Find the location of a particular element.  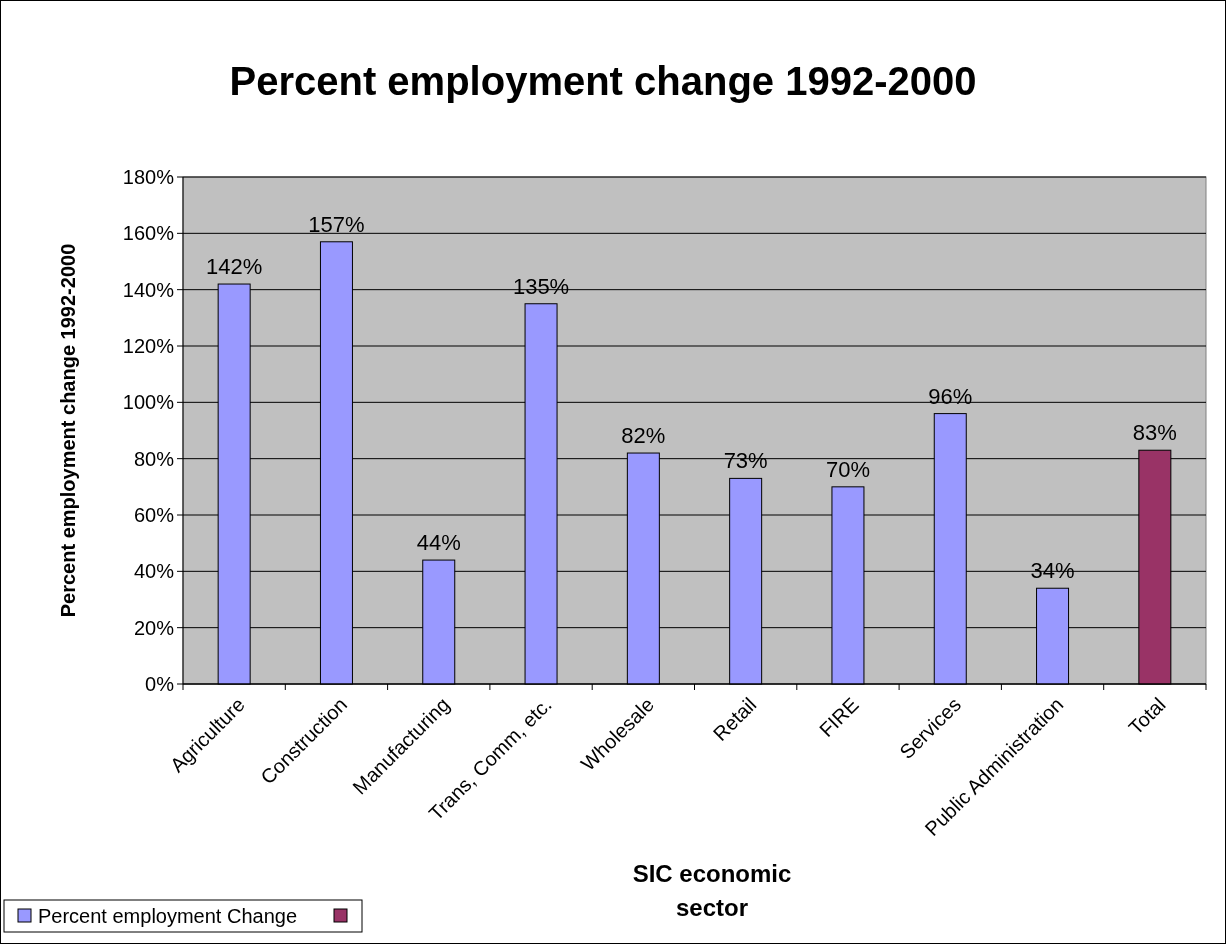

y-tick-label: 20% is located at coordinates (154, 627).